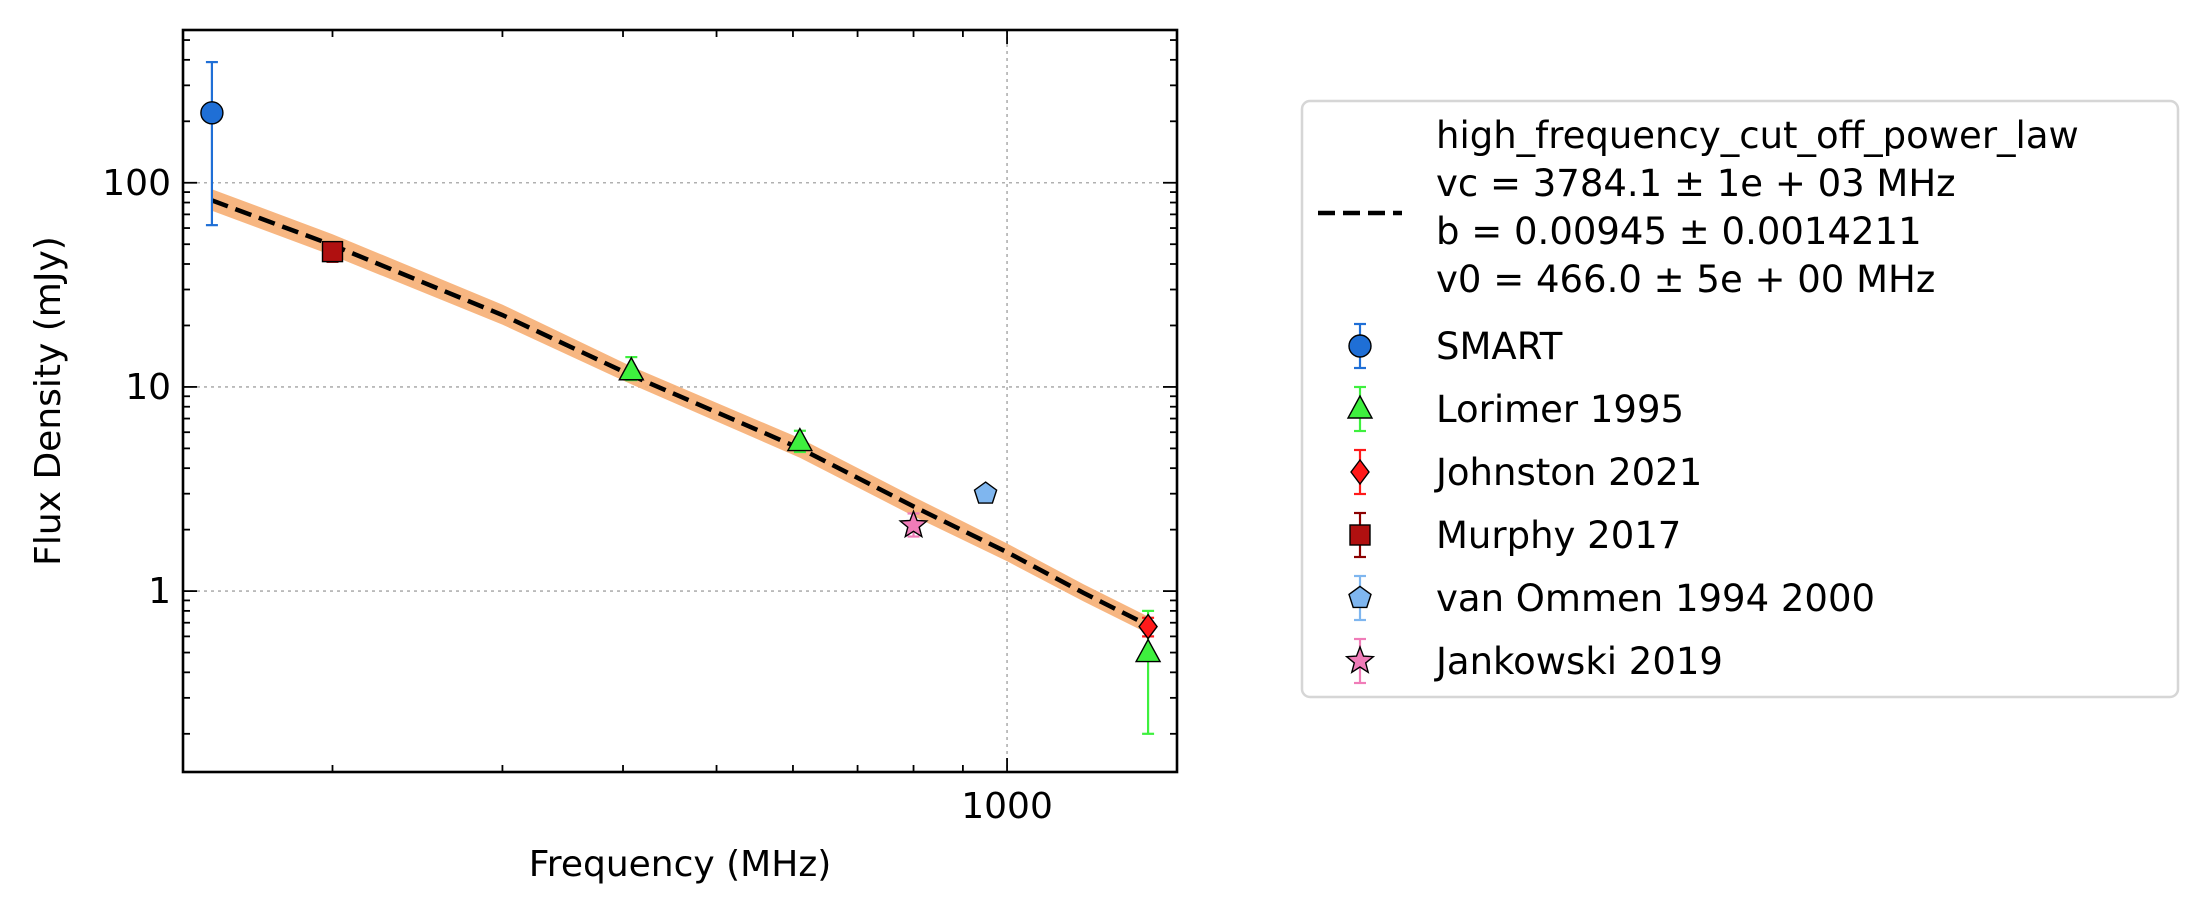 Image resolution: width=2198 pixels, height=914 pixels. Describe the element at coordinates (1560, 409) in the screenshot. I see `legend-label-lorimer-1995: Lorimer 1995` at that location.